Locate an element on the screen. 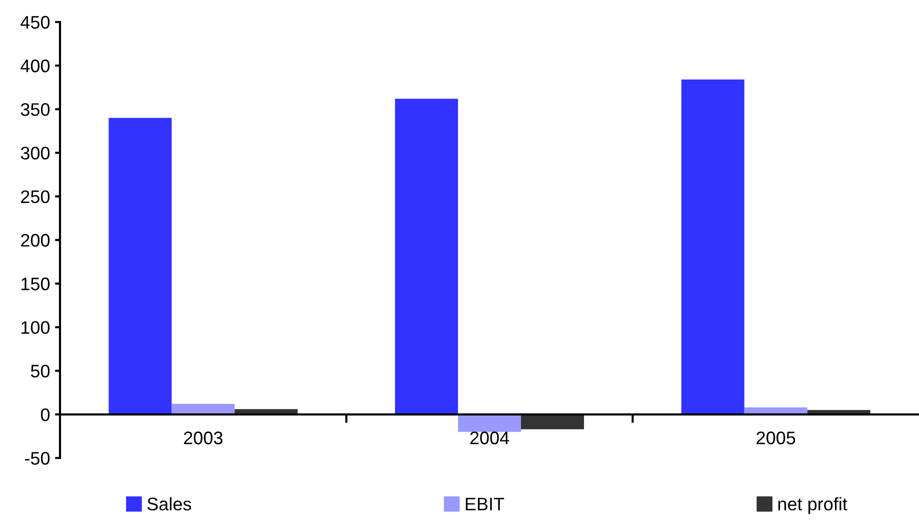 The width and height of the screenshot is (919, 525). y-tick-label: 50 is located at coordinates (40, 371).